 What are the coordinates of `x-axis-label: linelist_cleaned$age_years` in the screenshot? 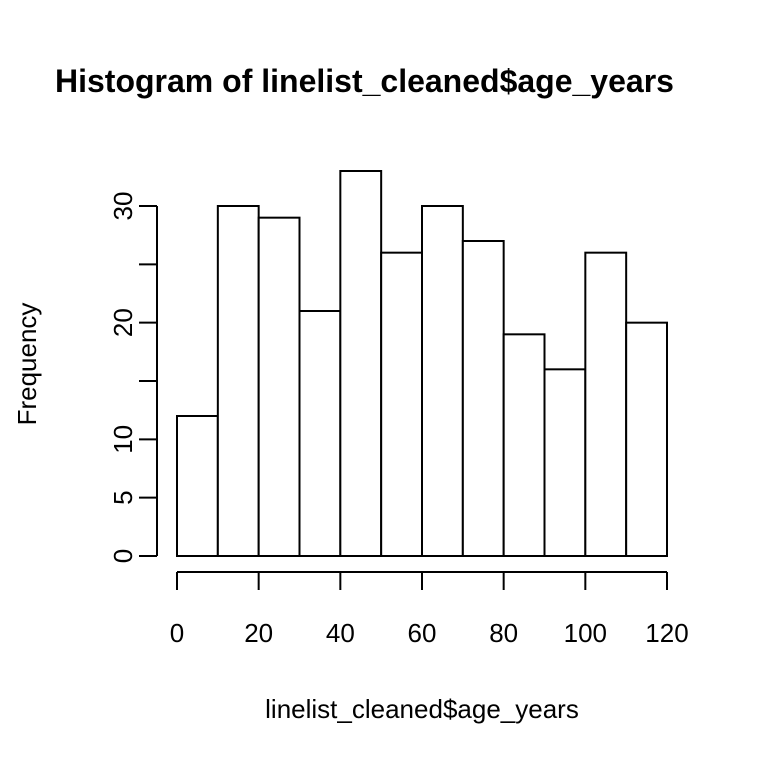 It's located at (422, 709).